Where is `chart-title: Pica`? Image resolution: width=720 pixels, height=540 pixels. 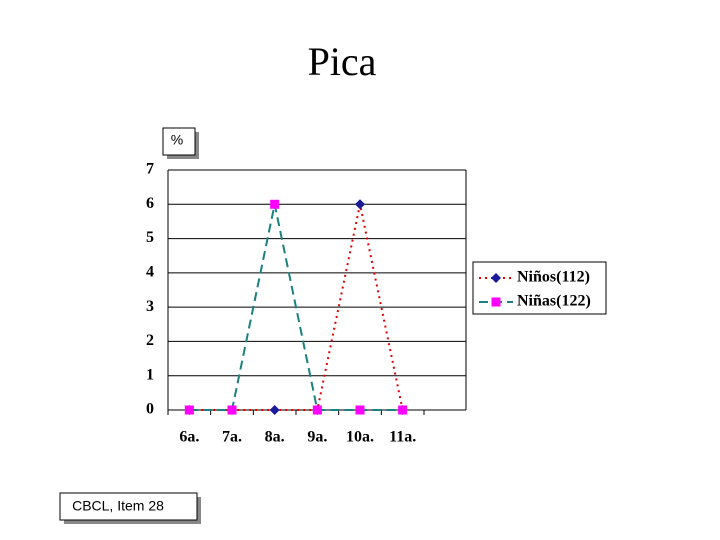 chart-title: Pica is located at coordinates (342, 61).